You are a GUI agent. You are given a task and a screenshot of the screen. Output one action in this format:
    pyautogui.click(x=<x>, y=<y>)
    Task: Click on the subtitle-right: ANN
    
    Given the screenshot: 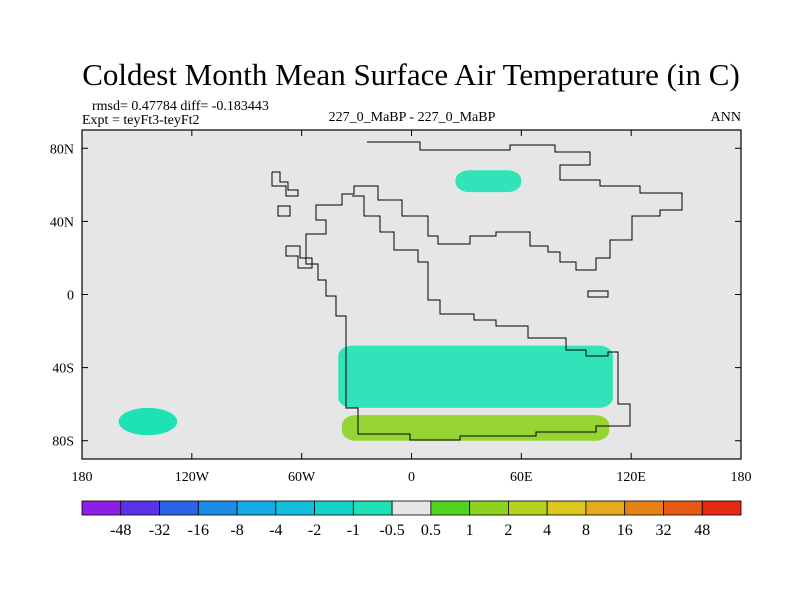 What is the action you would take?
    pyautogui.click(x=726, y=117)
    